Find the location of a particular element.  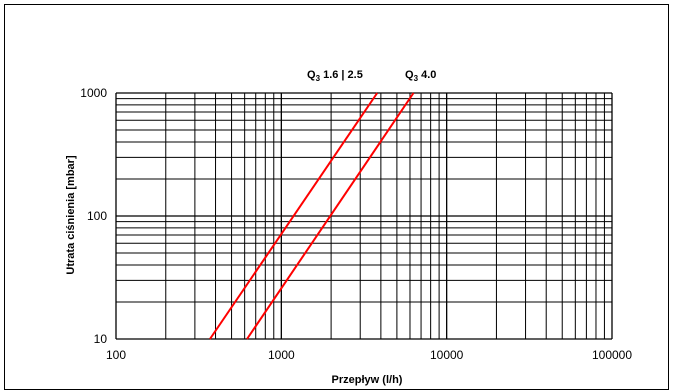

x-tick-labels: 100 1000 10000 100000 is located at coordinates (369, 355).